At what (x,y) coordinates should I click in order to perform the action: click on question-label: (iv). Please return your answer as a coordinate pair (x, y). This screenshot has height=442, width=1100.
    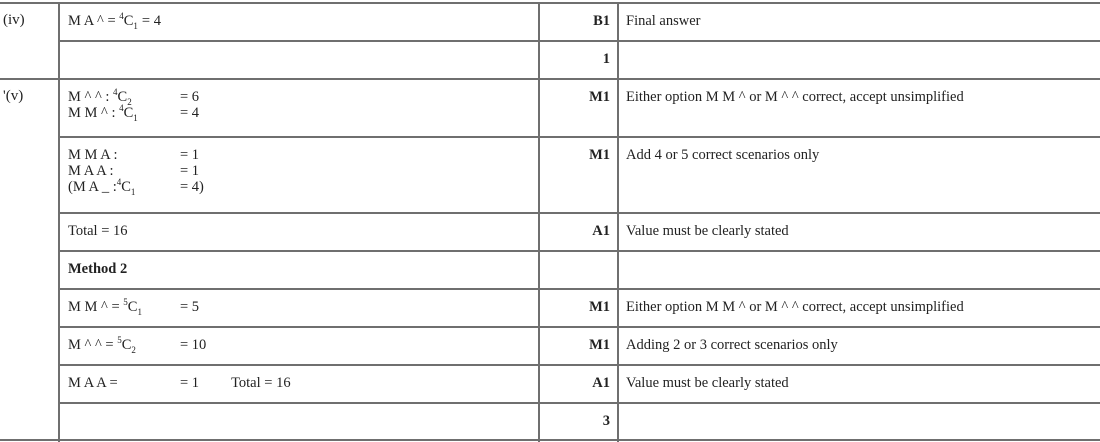
    Looking at the image, I should click on (14, 20).